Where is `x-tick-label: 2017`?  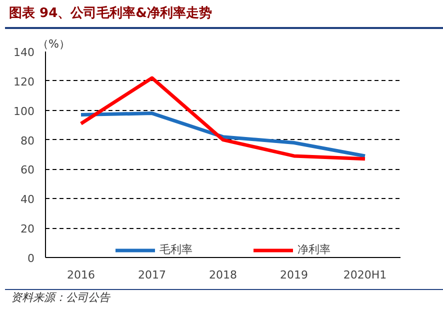
x-tick-label: 2017 is located at coordinates (152, 275).